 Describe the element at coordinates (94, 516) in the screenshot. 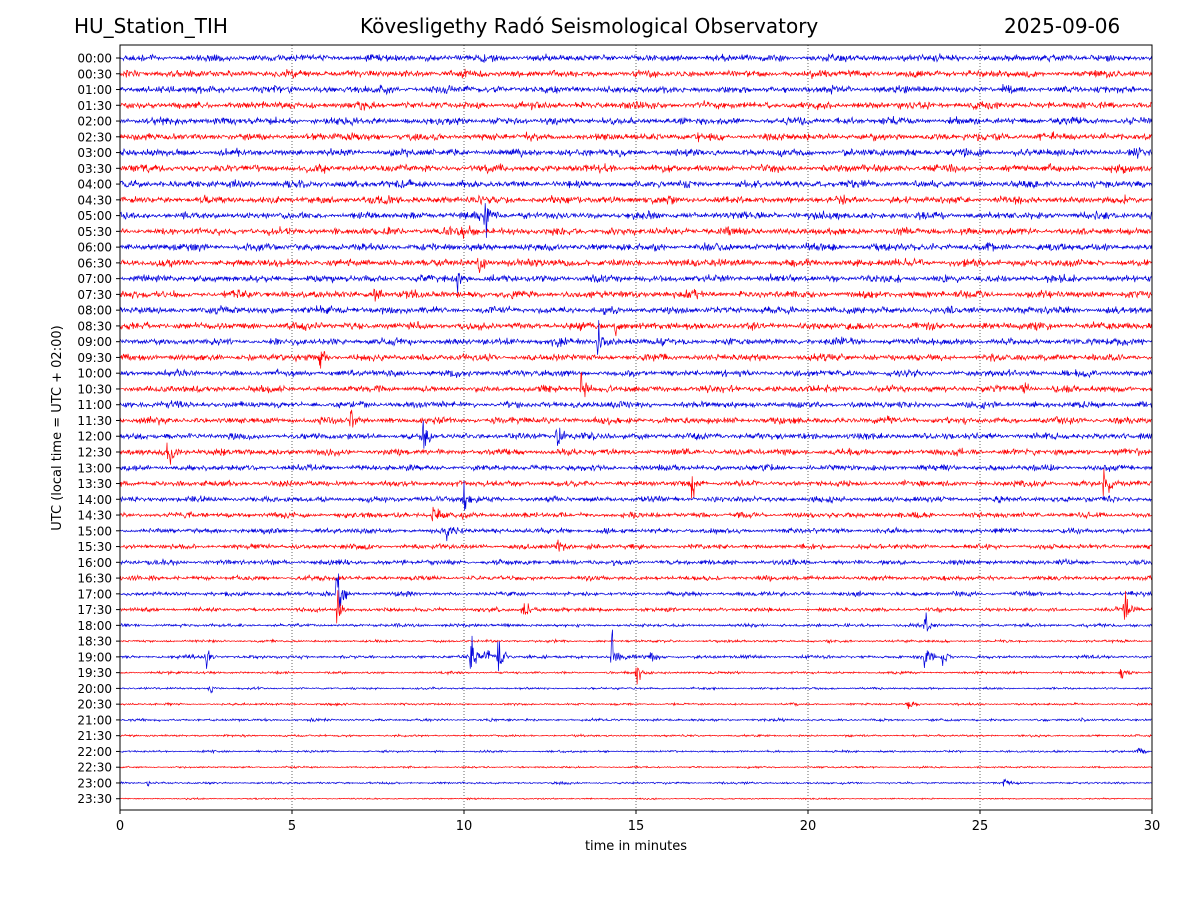

I see `y-tick-label: 14:30` at that location.